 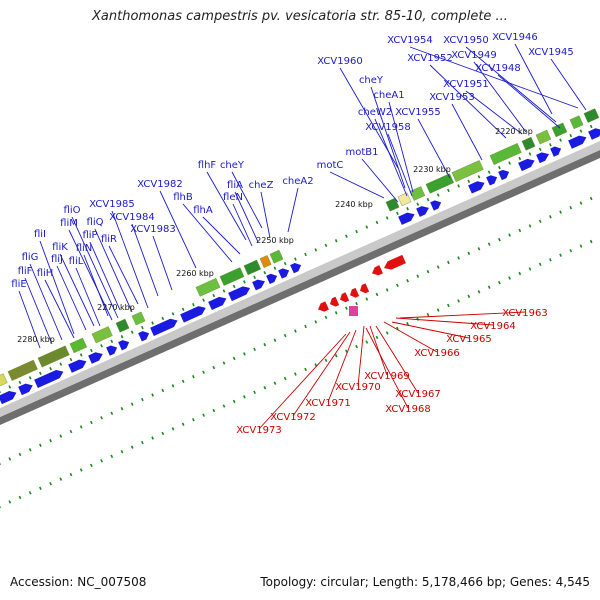 What do you see at coordinates (297, 181) in the screenshot?
I see `gene-label: cheA2` at bounding box center [297, 181].